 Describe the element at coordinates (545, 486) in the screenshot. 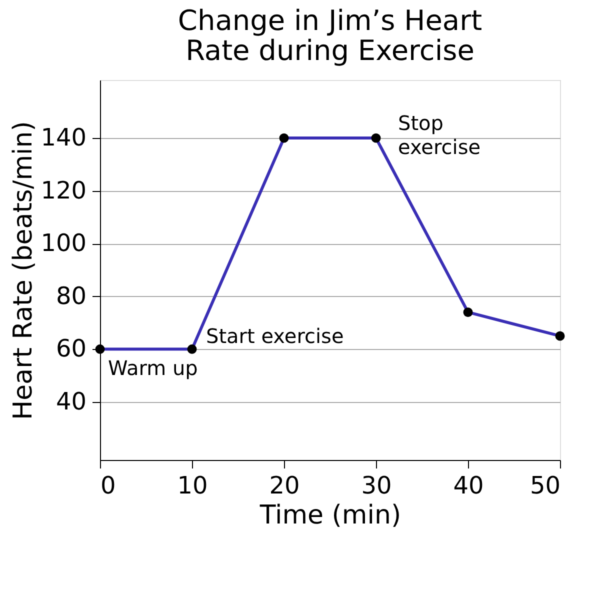

I see `x-tick-label: 50` at that location.